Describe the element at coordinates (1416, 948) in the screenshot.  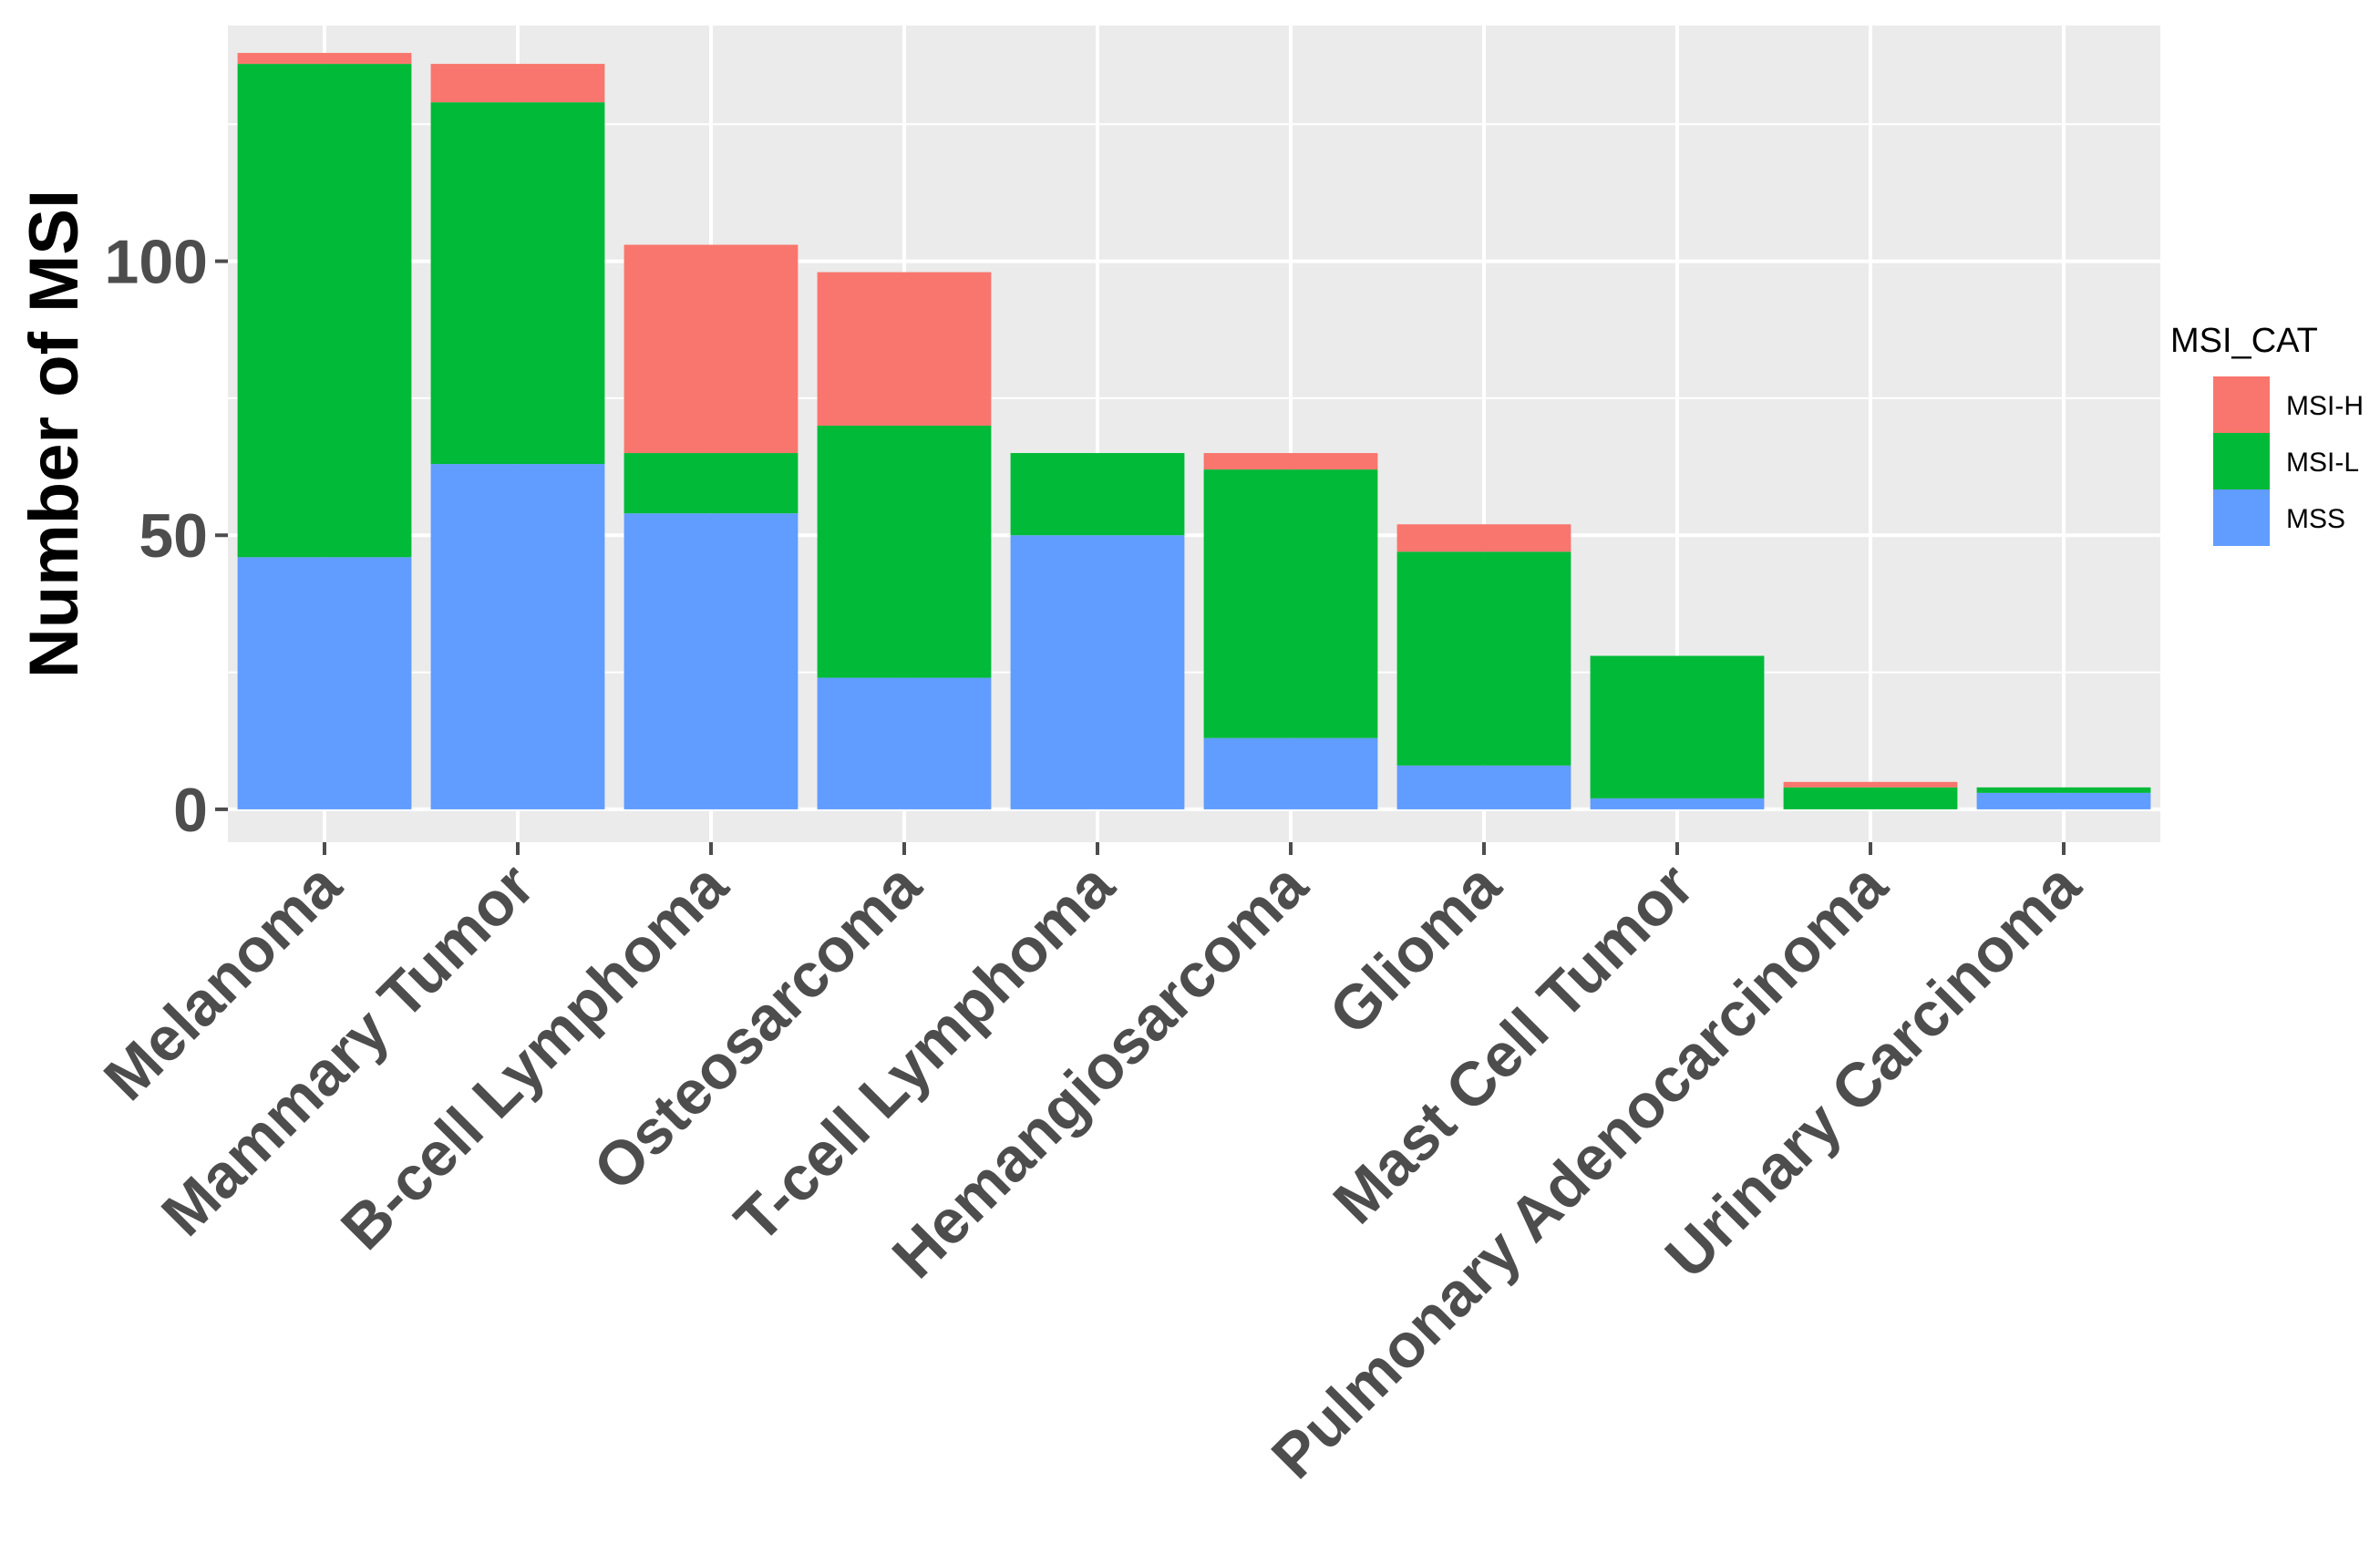
I see `x-tick-label: Glioma` at that location.